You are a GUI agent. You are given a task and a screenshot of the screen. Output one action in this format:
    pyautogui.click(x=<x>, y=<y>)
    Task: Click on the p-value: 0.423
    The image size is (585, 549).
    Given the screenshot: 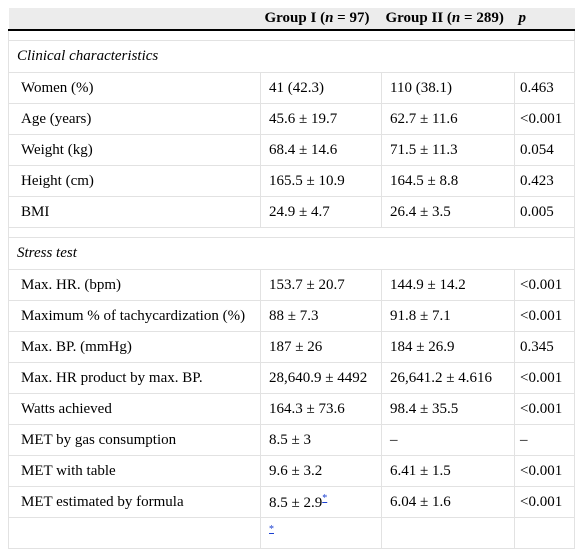 What is the action you would take?
    pyautogui.click(x=544, y=181)
    